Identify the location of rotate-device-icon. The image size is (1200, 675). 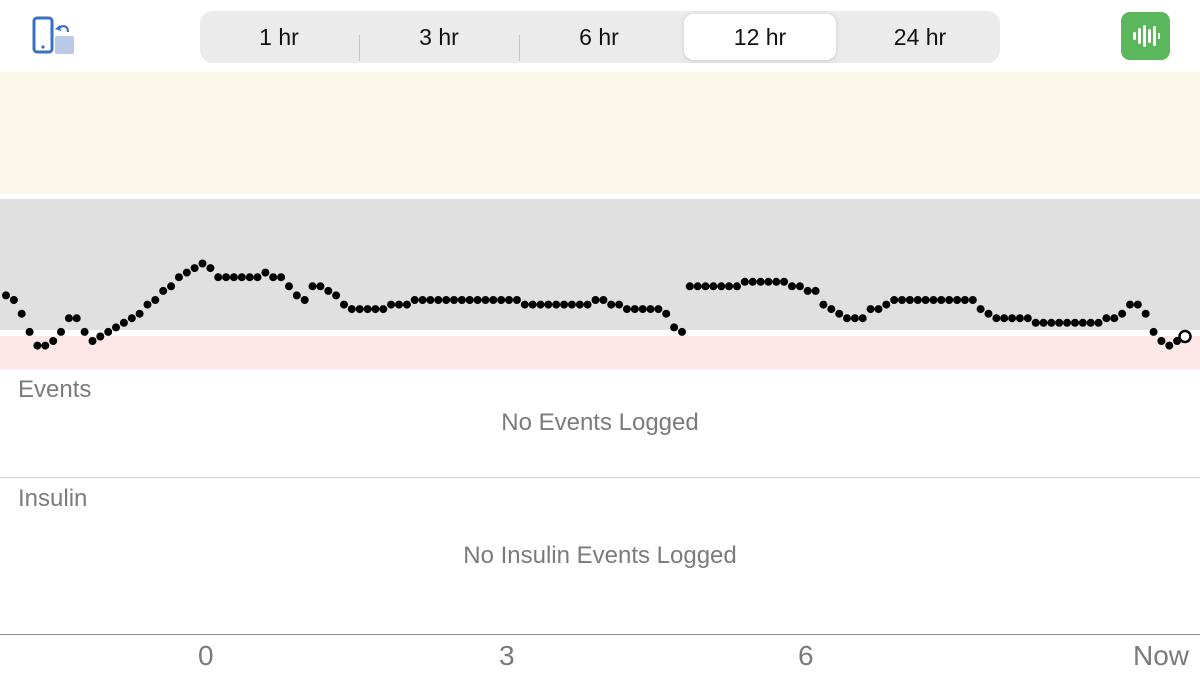
(54, 37).